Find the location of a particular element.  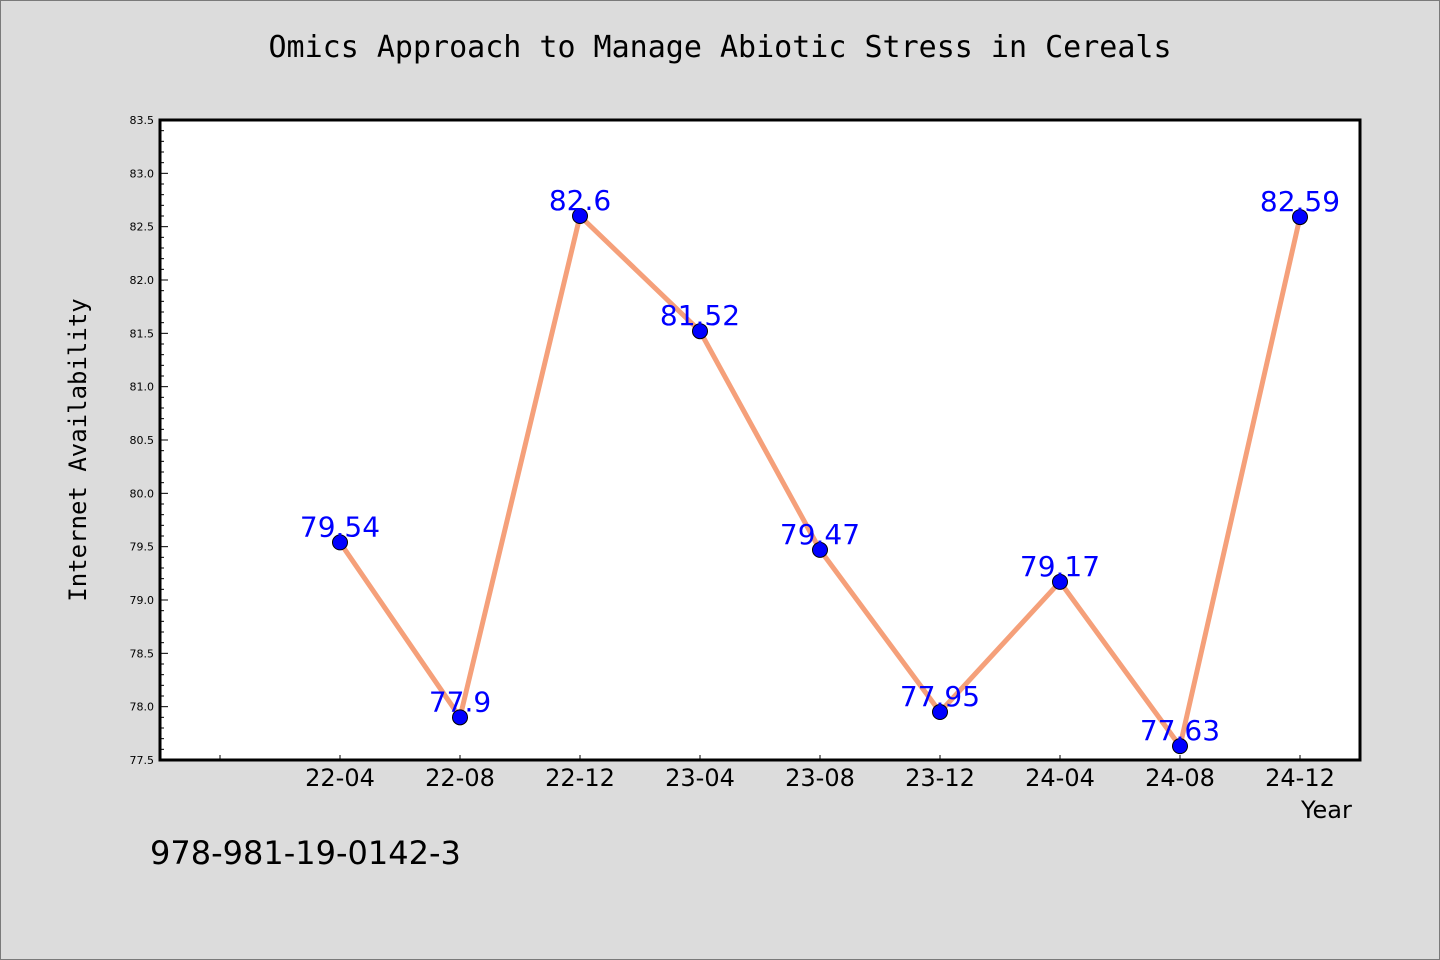

x-tick-label: 23-12 is located at coordinates (940, 778).